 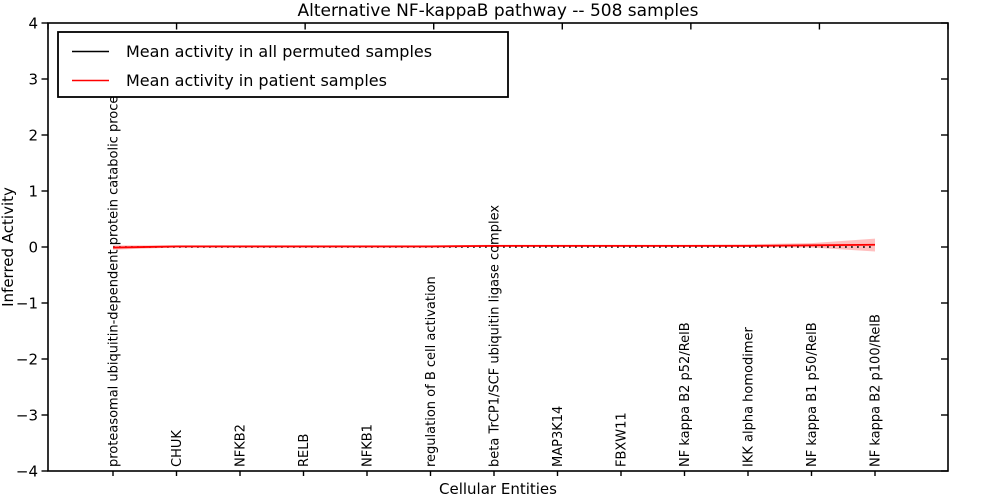 What do you see at coordinates (27, 472) in the screenshot?
I see `y-tick-label: −4` at bounding box center [27, 472].